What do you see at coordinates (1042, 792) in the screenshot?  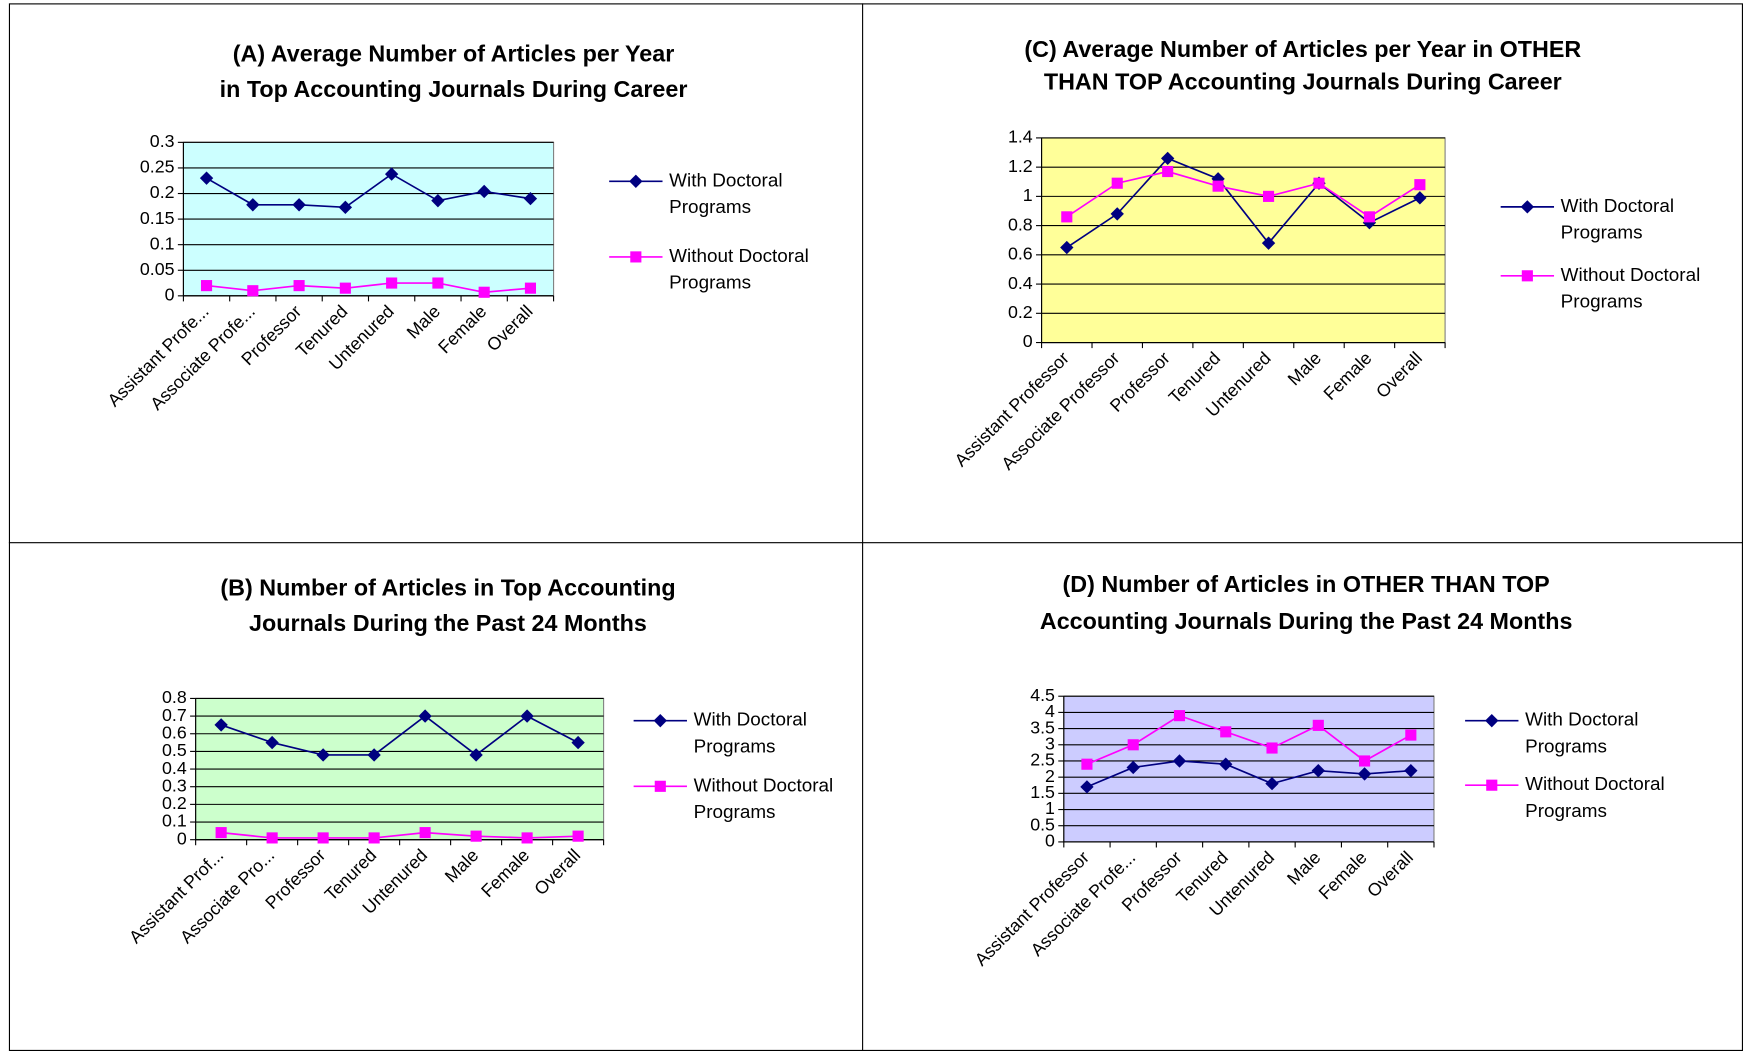 I see `y-tick-label: 1.5` at bounding box center [1042, 792].